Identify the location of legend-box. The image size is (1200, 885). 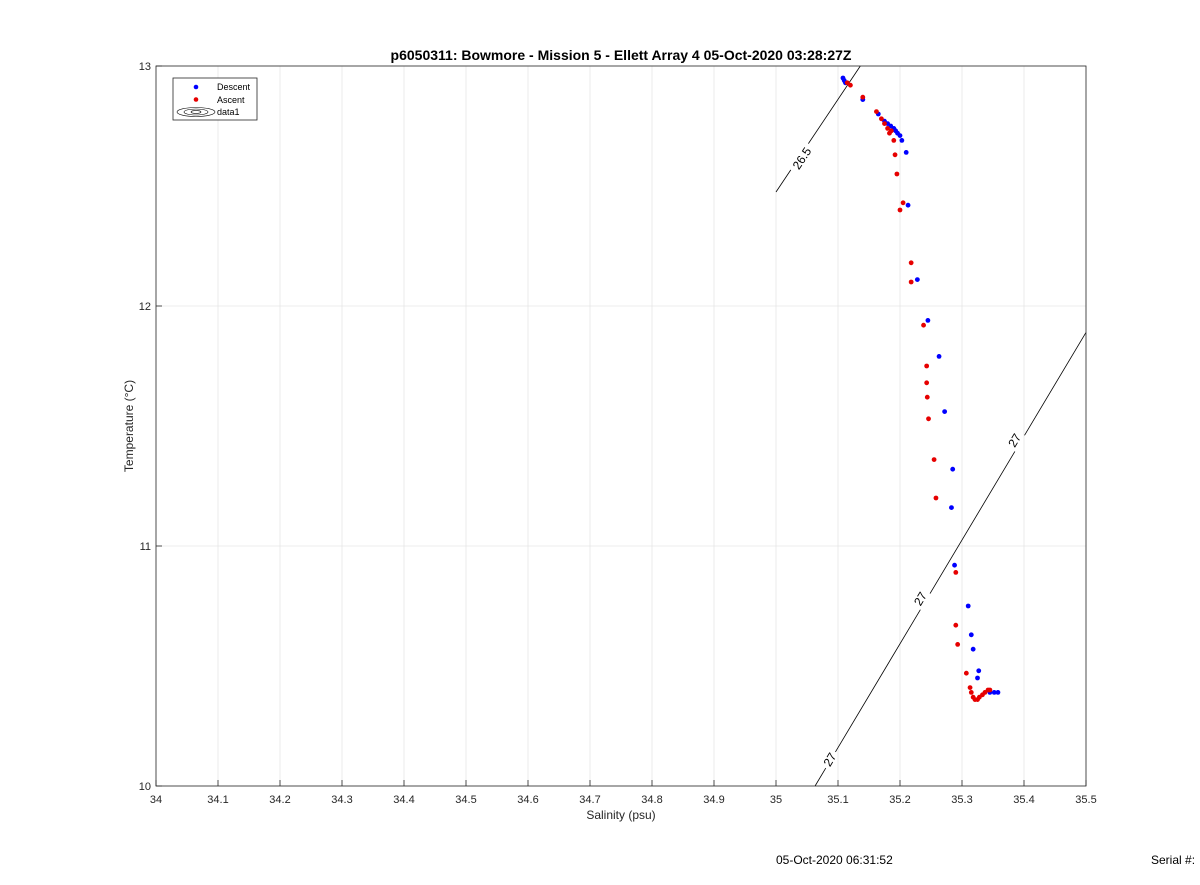
(215, 99).